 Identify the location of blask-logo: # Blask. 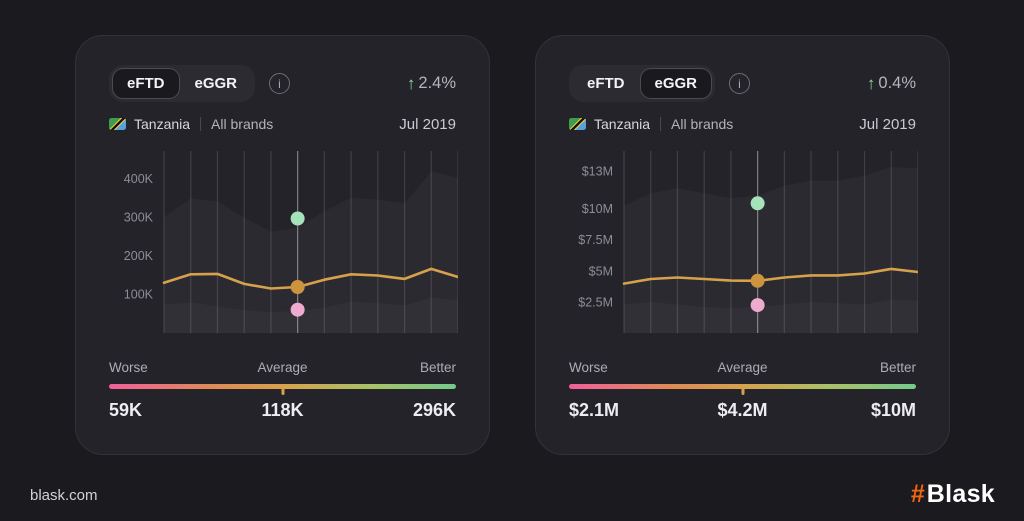
(953, 494).